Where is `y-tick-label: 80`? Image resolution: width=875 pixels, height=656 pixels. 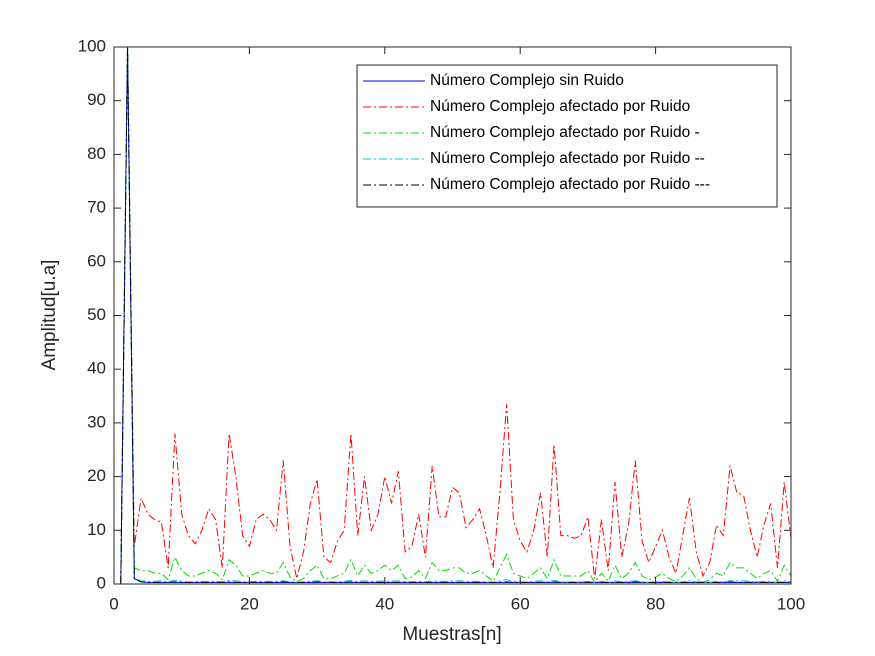
y-tick-label: 80 is located at coordinates (96, 153).